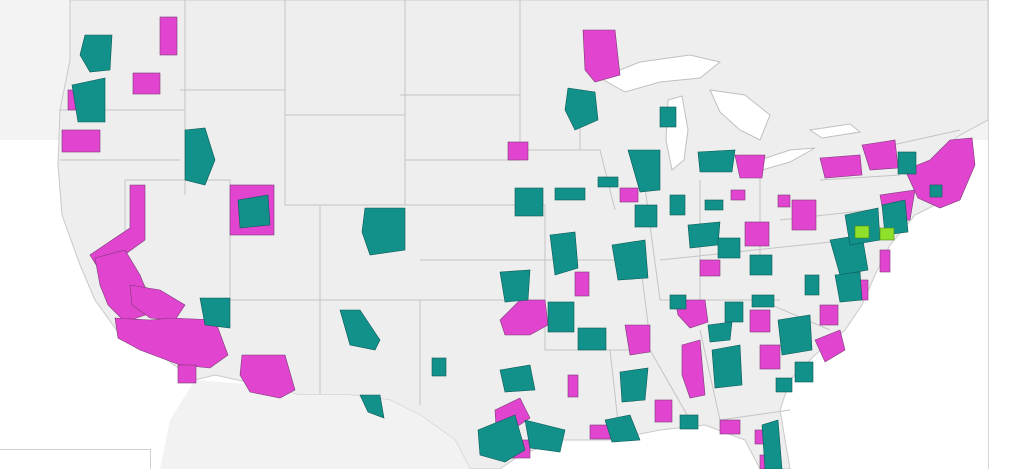  What do you see at coordinates (835, 131) in the screenshot?
I see `lake-ontario` at bounding box center [835, 131].